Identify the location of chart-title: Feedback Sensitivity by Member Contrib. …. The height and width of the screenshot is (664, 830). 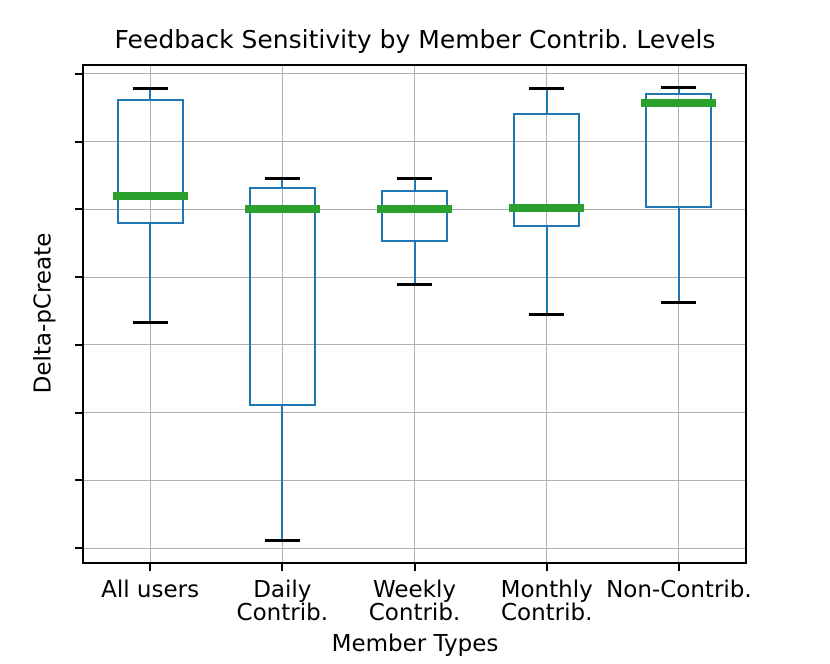
(415, 39).